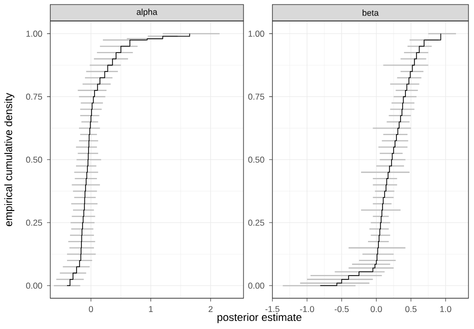 The width and height of the screenshot is (474, 329). What do you see at coordinates (272, 309) in the screenshot?
I see `x-tick-label: -1.5` at bounding box center [272, 309].